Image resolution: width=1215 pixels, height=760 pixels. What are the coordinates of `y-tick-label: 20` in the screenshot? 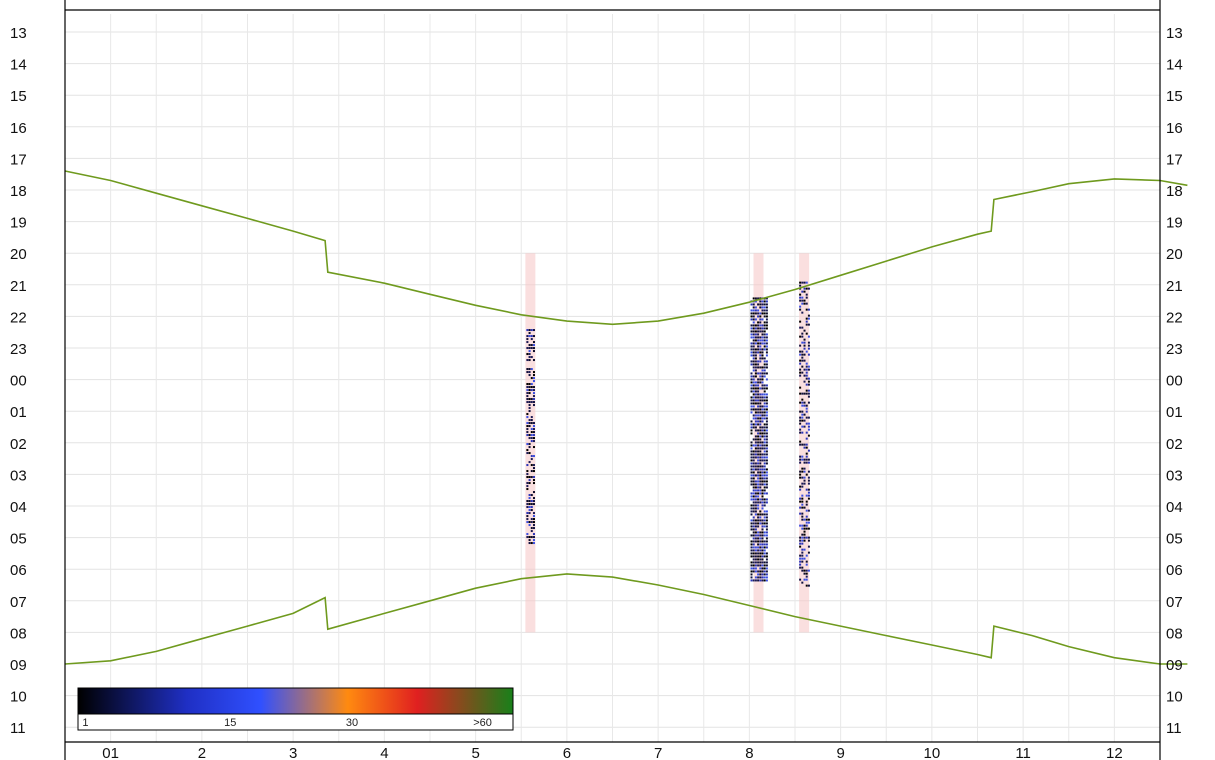 It's located at (18, 254).